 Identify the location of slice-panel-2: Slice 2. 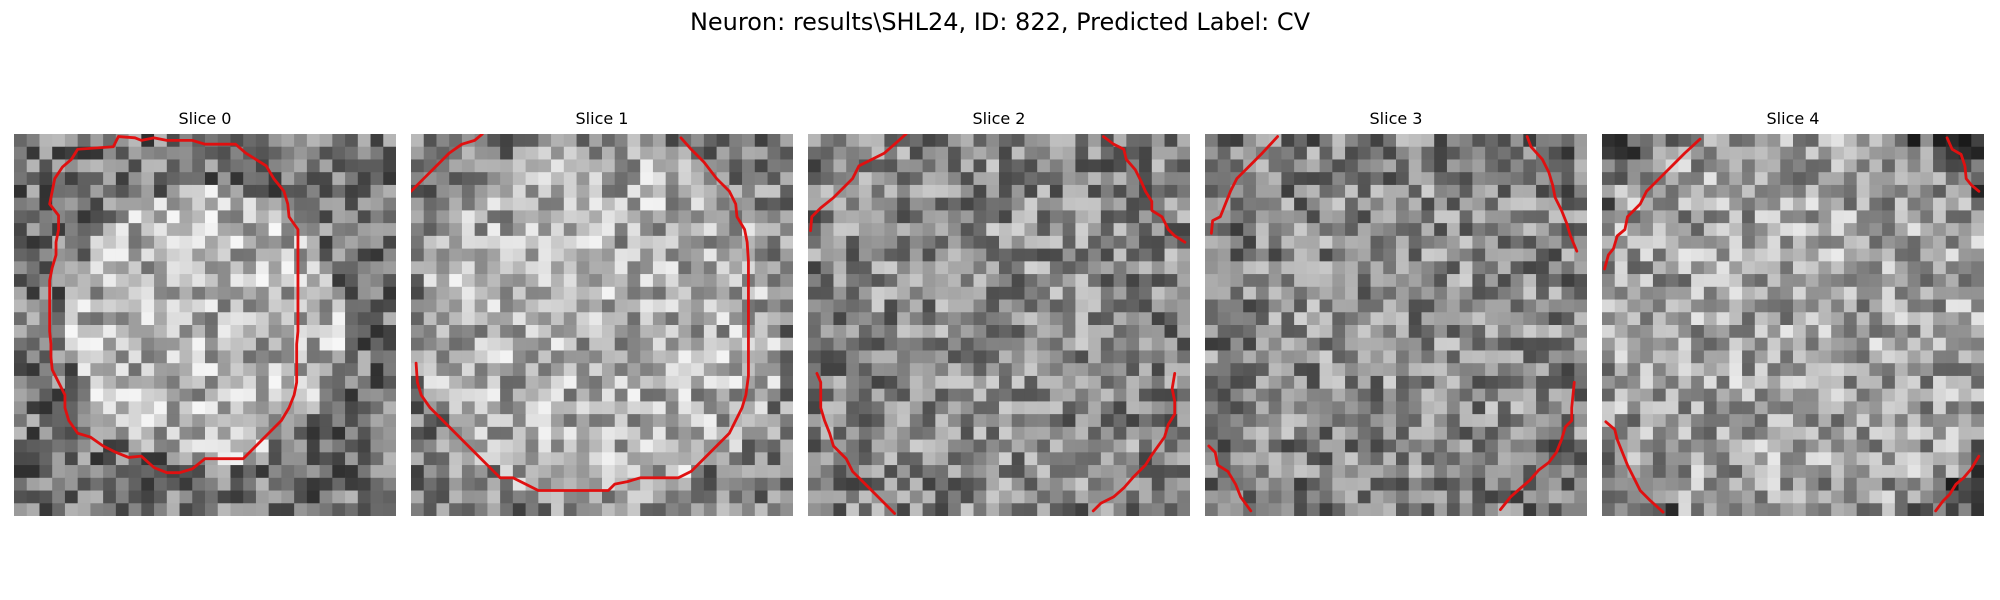
(999, 313).